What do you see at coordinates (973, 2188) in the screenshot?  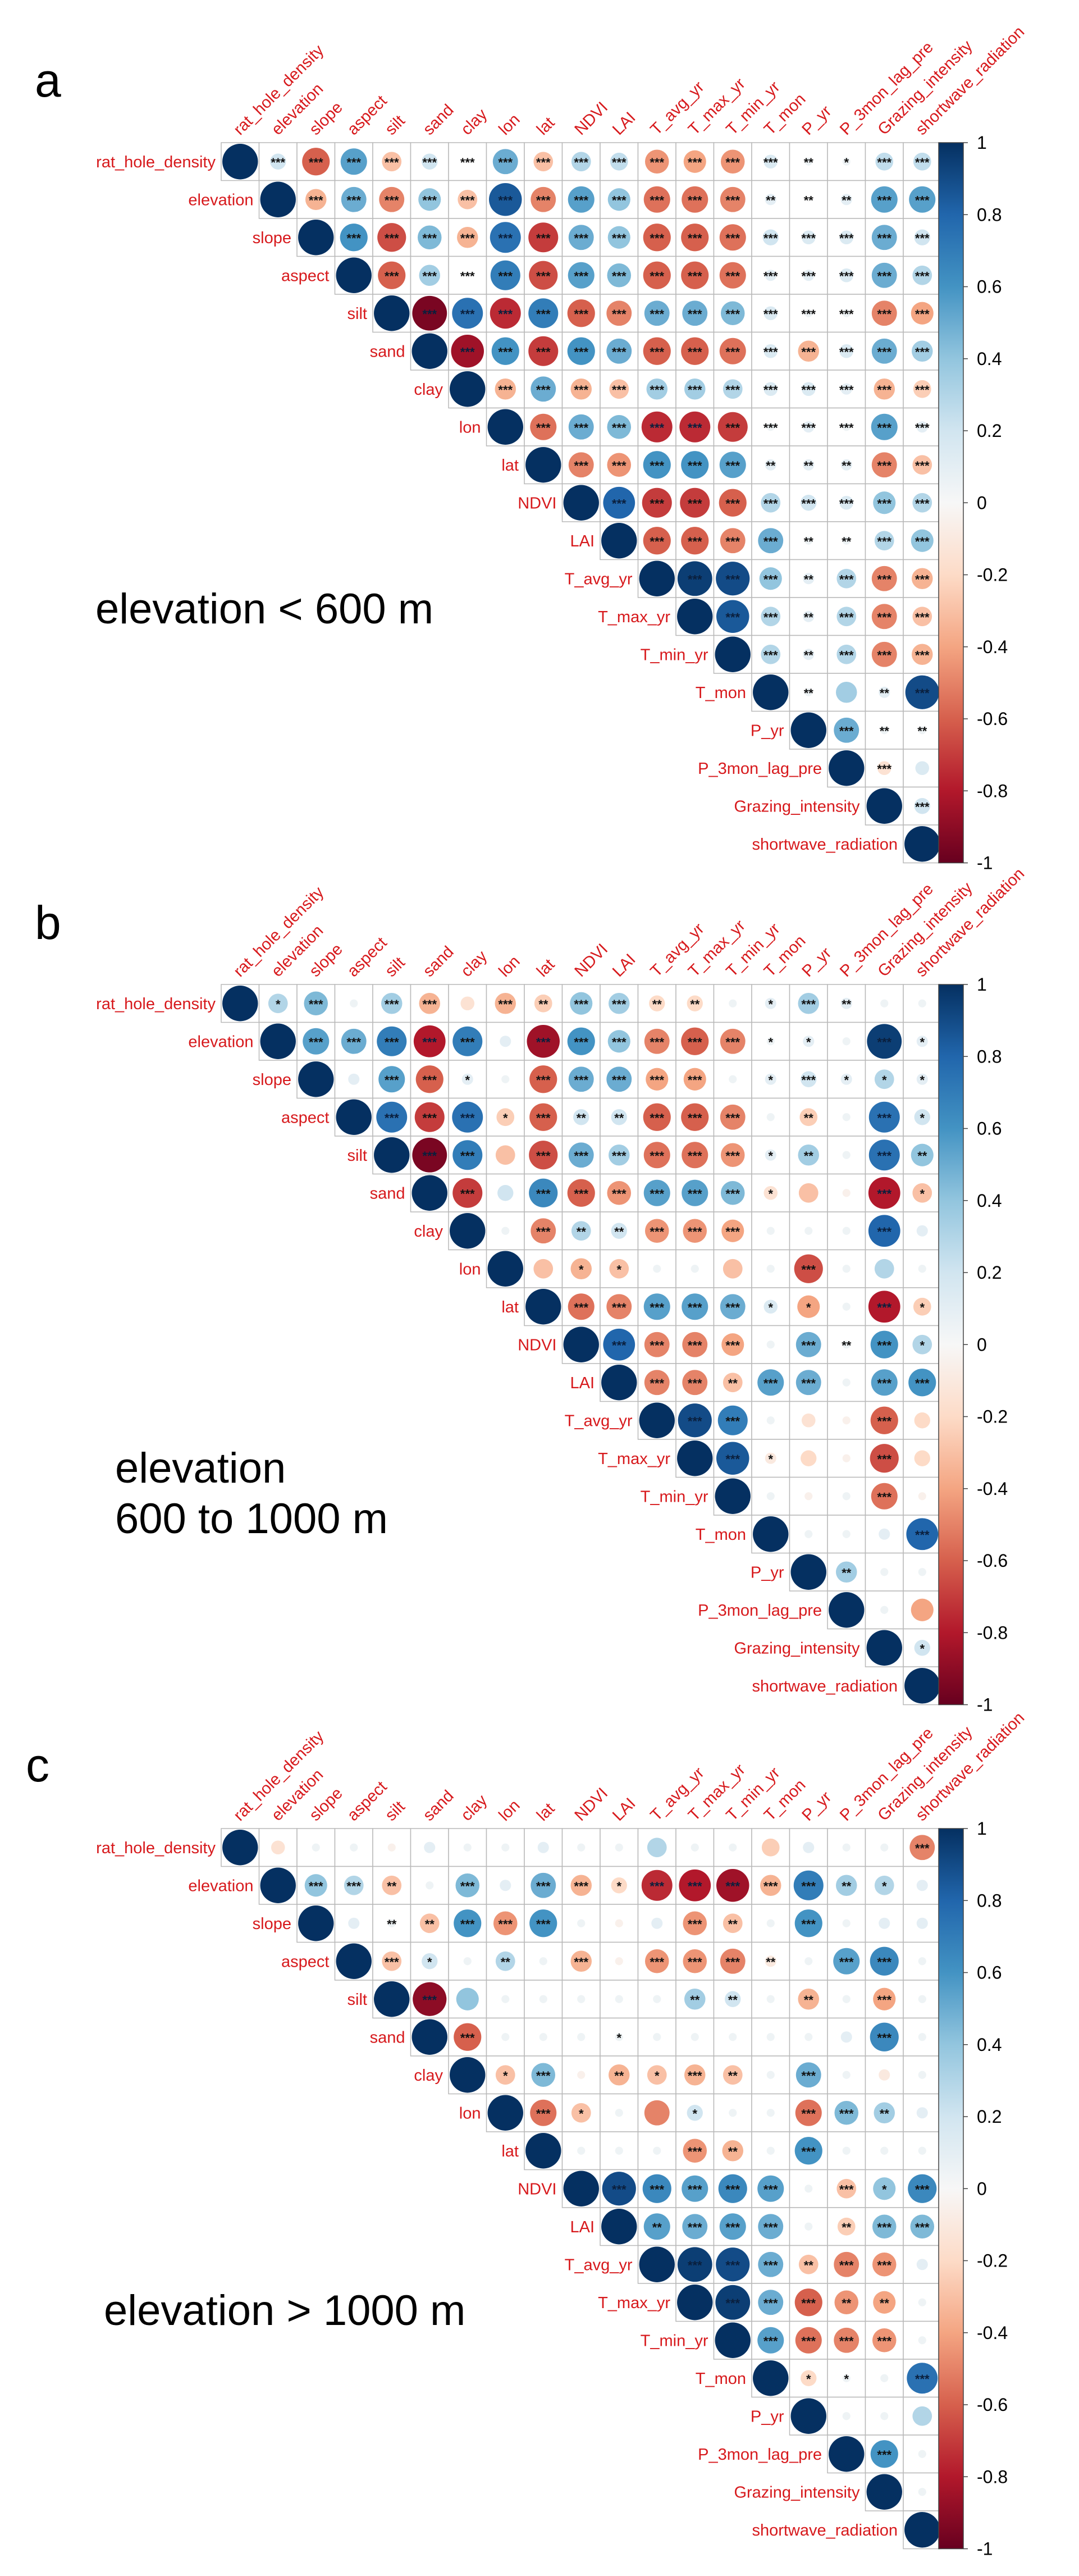 I see `colorbar: 1 0.8 0.6 0.4 0.2 0 -0.2 -0.4 -0.6 -0.8 -1` at bounding box center [973, 2188].